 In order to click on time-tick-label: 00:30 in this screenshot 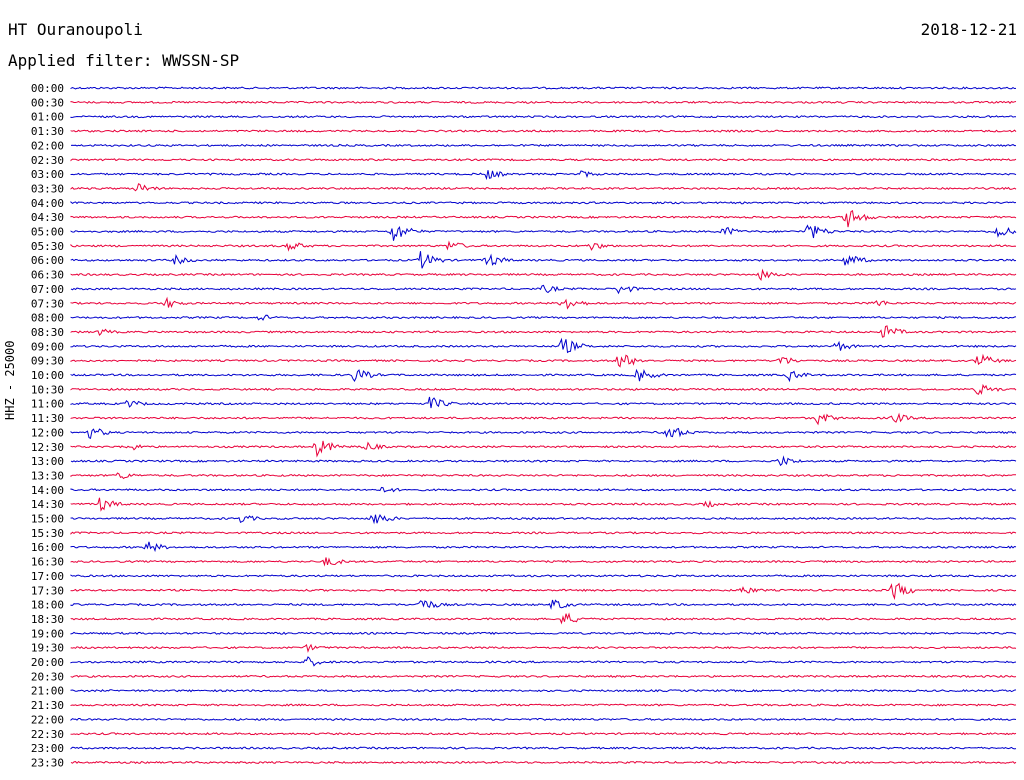, I will do `click(47, 102)`.